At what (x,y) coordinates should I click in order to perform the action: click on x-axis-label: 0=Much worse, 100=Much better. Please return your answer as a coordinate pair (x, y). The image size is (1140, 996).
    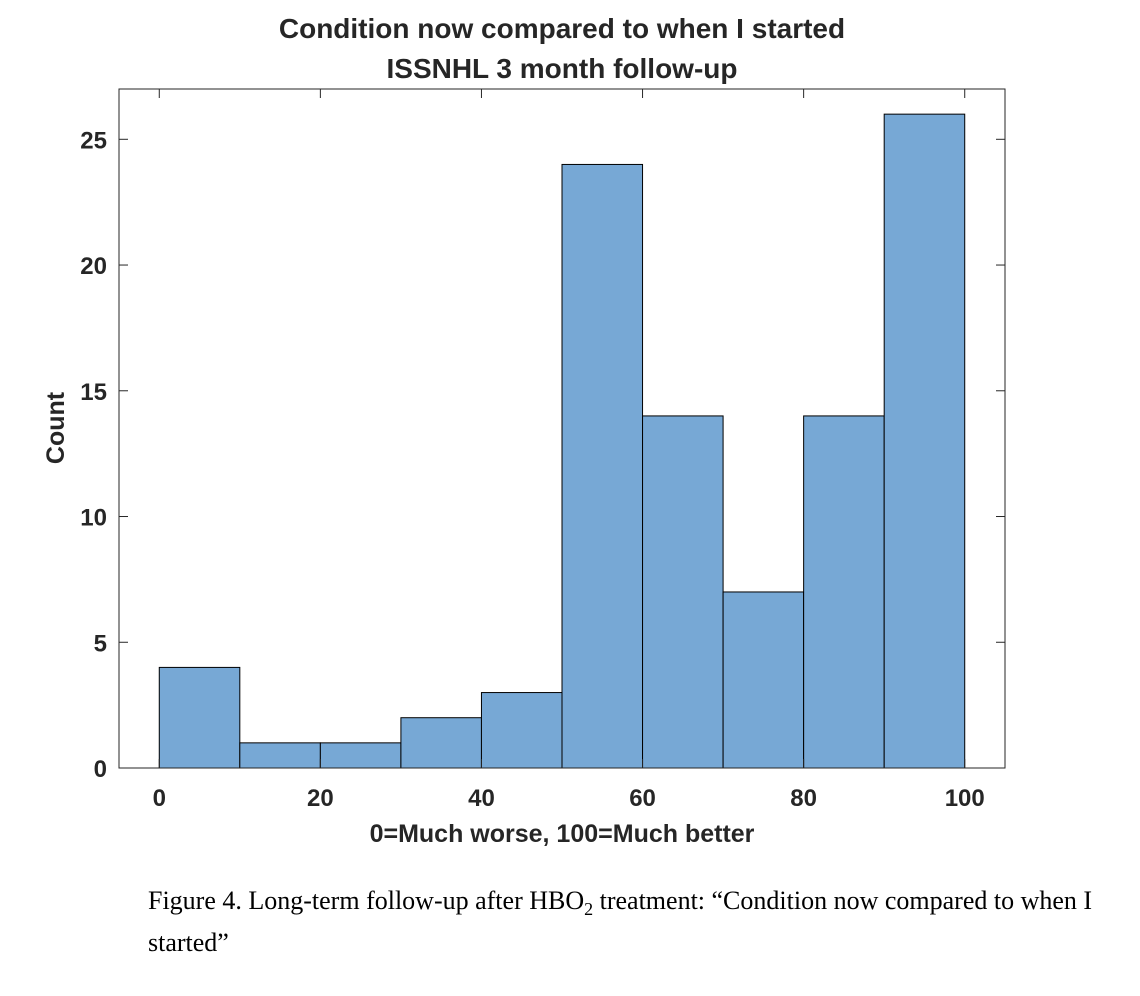
    Looking at the image, I should click on (562, 834).